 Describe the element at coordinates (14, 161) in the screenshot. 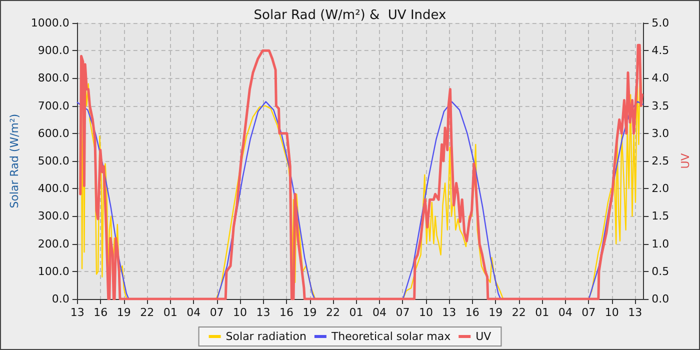

I see `y-axis-title: Solar Rad (W/m²)` at that location.